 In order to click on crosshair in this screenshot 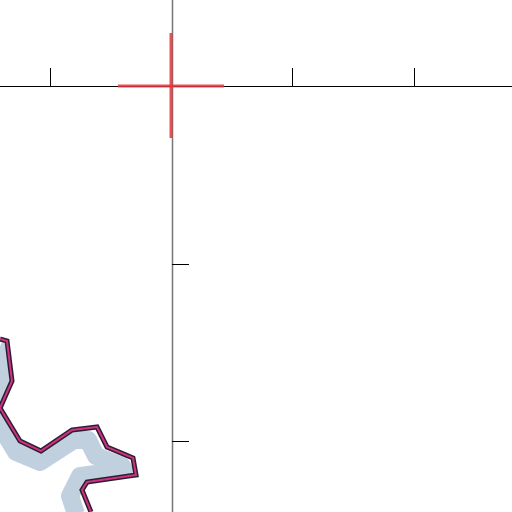, I will do `click(171, 85)`.